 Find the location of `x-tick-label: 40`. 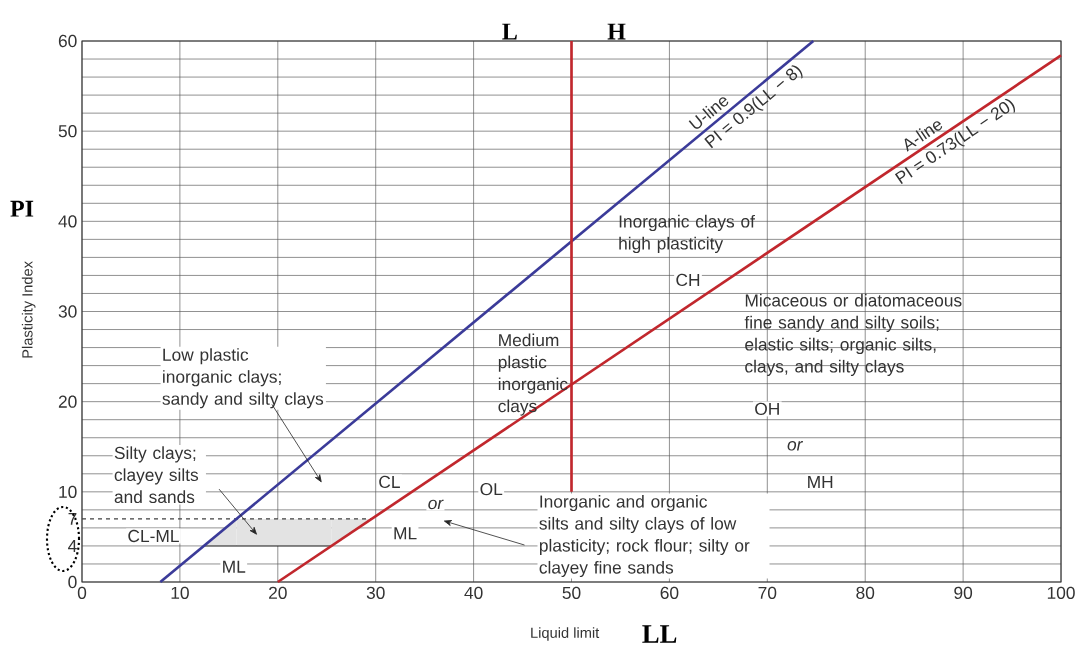

x-tick-label: 40 is located at coordinates (473, 592).